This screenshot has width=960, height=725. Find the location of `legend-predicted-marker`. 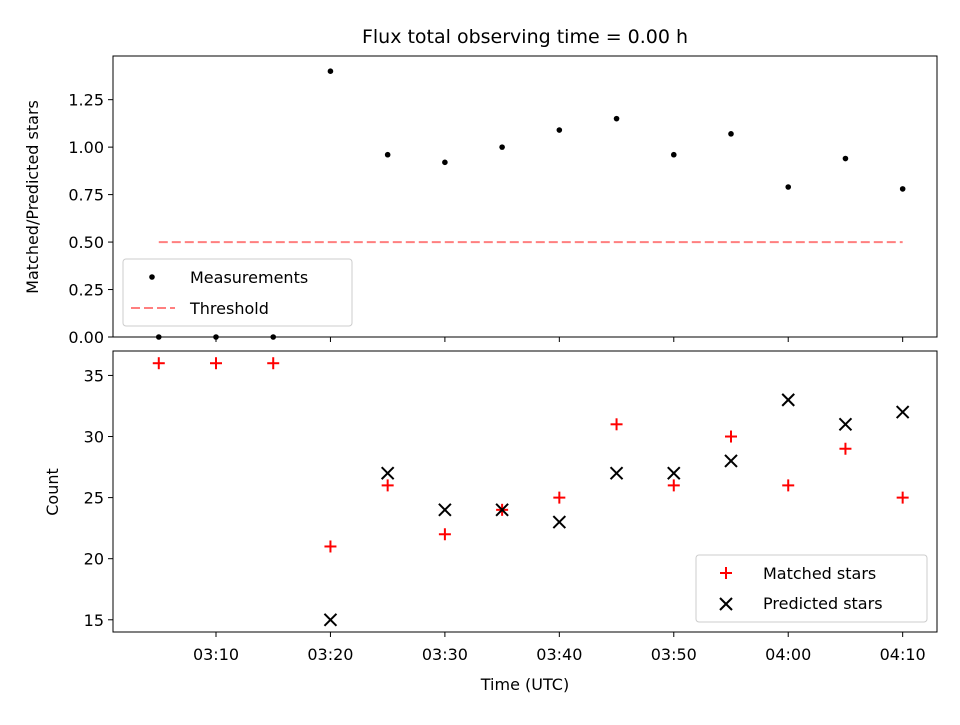

legend-predicted-marker is located at coordinates (726, 604).